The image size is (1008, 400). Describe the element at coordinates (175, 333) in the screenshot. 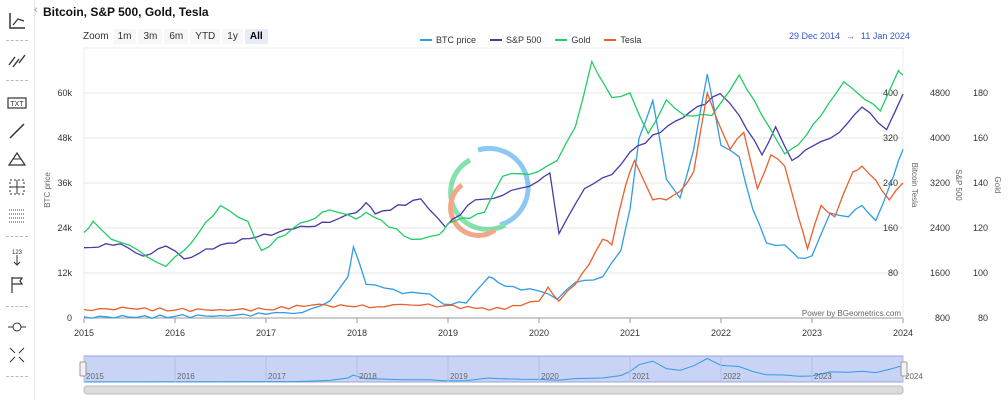

I see `x-tick-label-2016: 2016` at that location.